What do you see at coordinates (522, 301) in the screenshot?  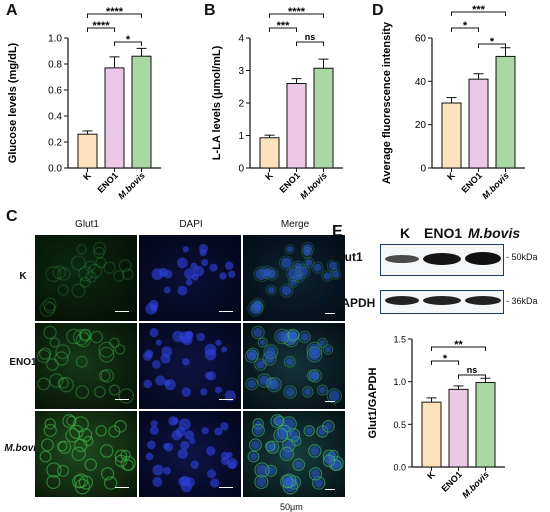 I see `marker-36kda: - 36kDa` at bounding box center [522, 301].